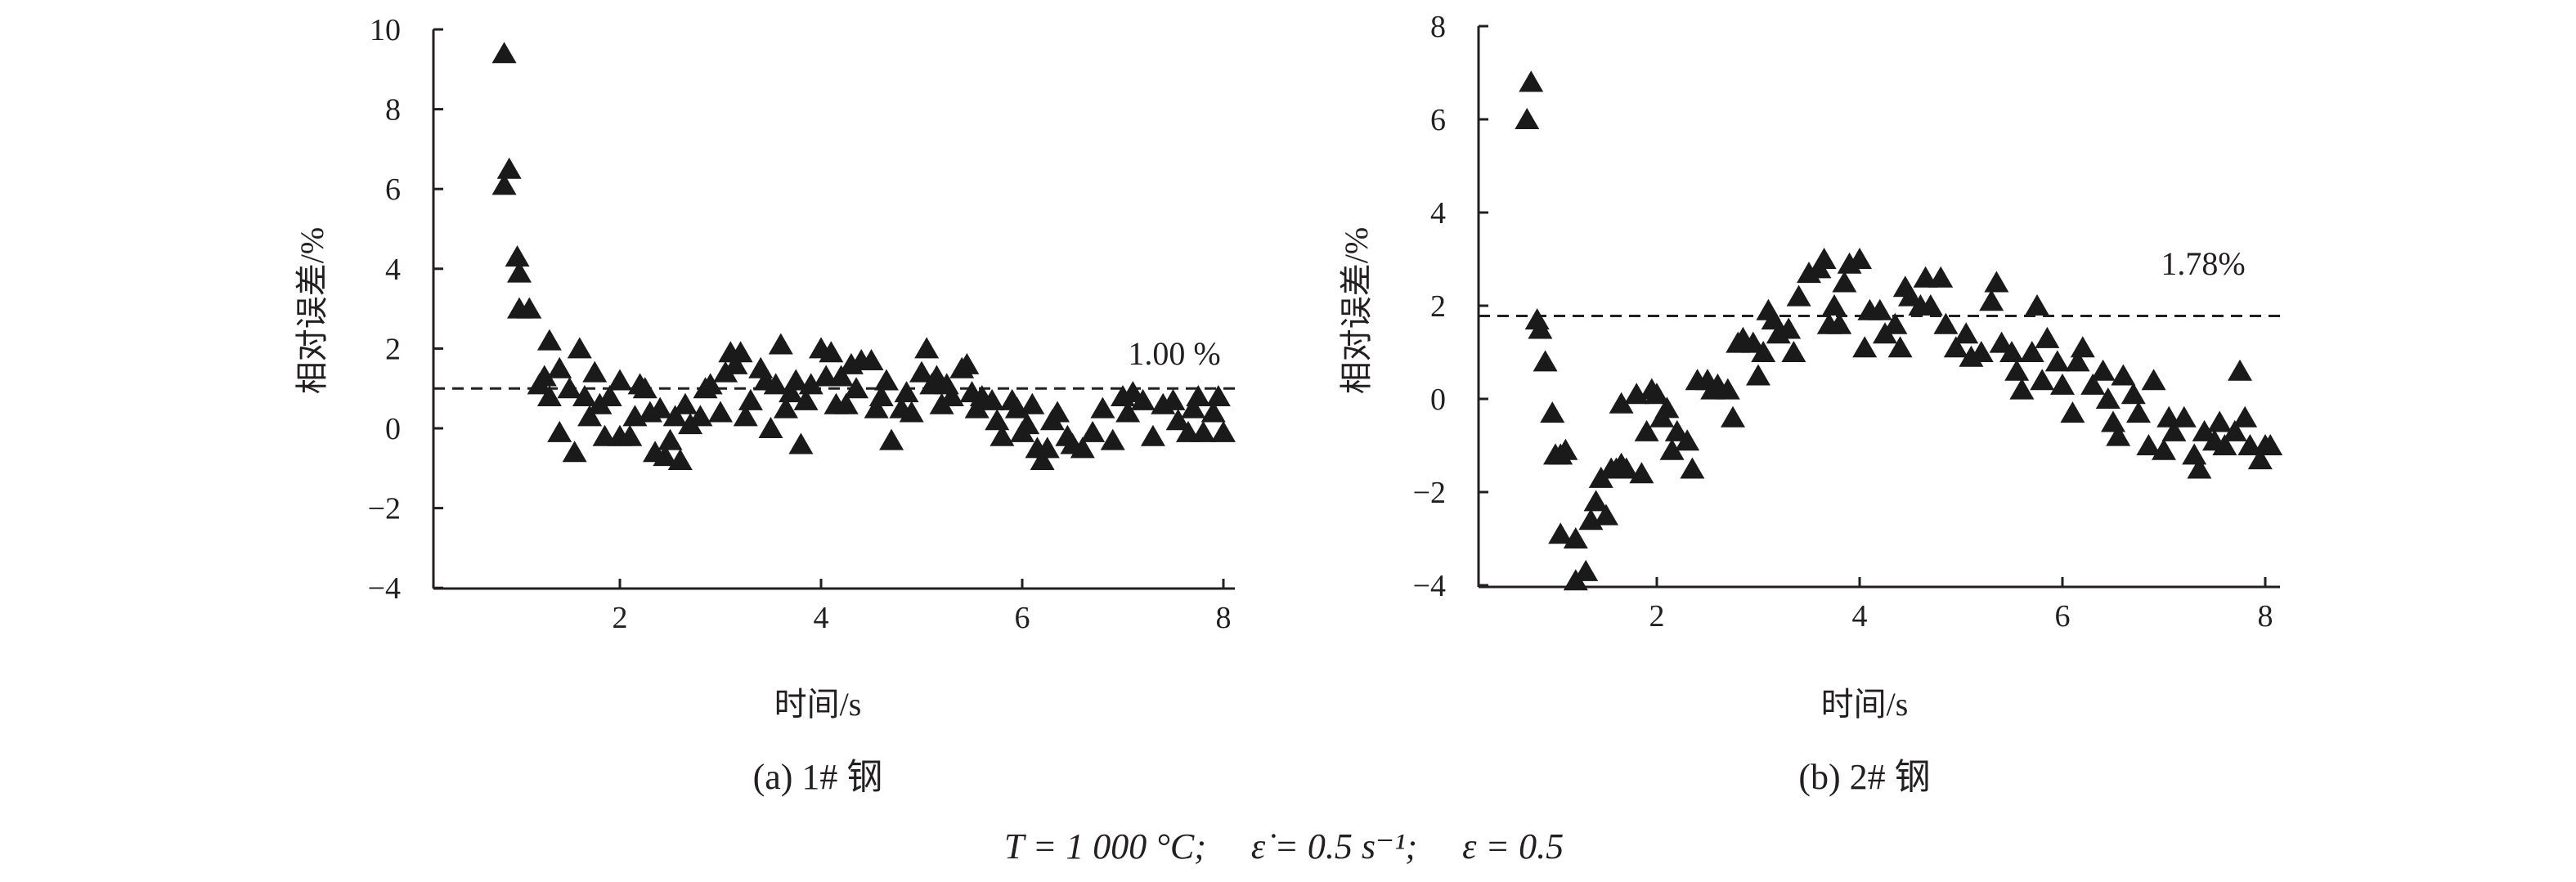  What do you see at coordinates (1860, 616) in the screenshot?
I see `x-tick-label: 4` at bounding box center [1860, 616].